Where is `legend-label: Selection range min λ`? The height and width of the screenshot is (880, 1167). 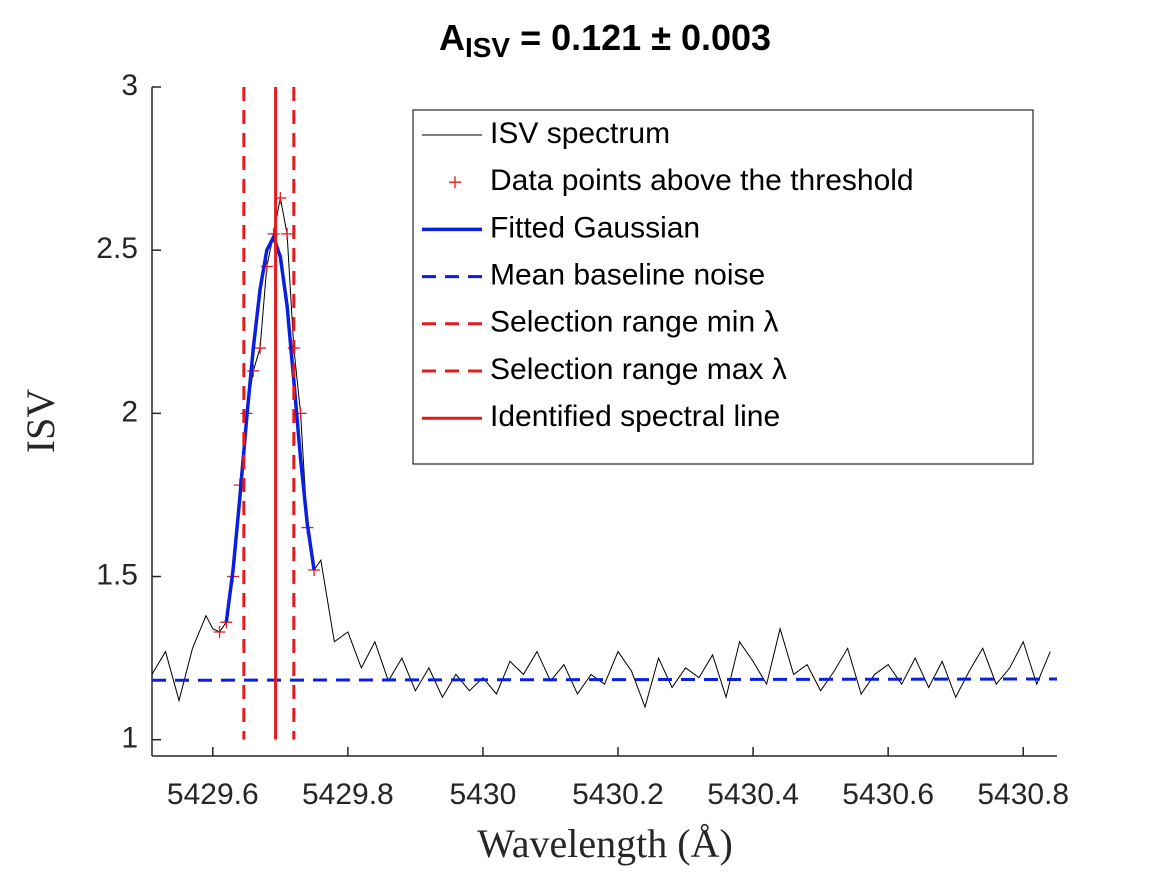 legend-label: Selection range min λ is located at coordinates (634, 322).